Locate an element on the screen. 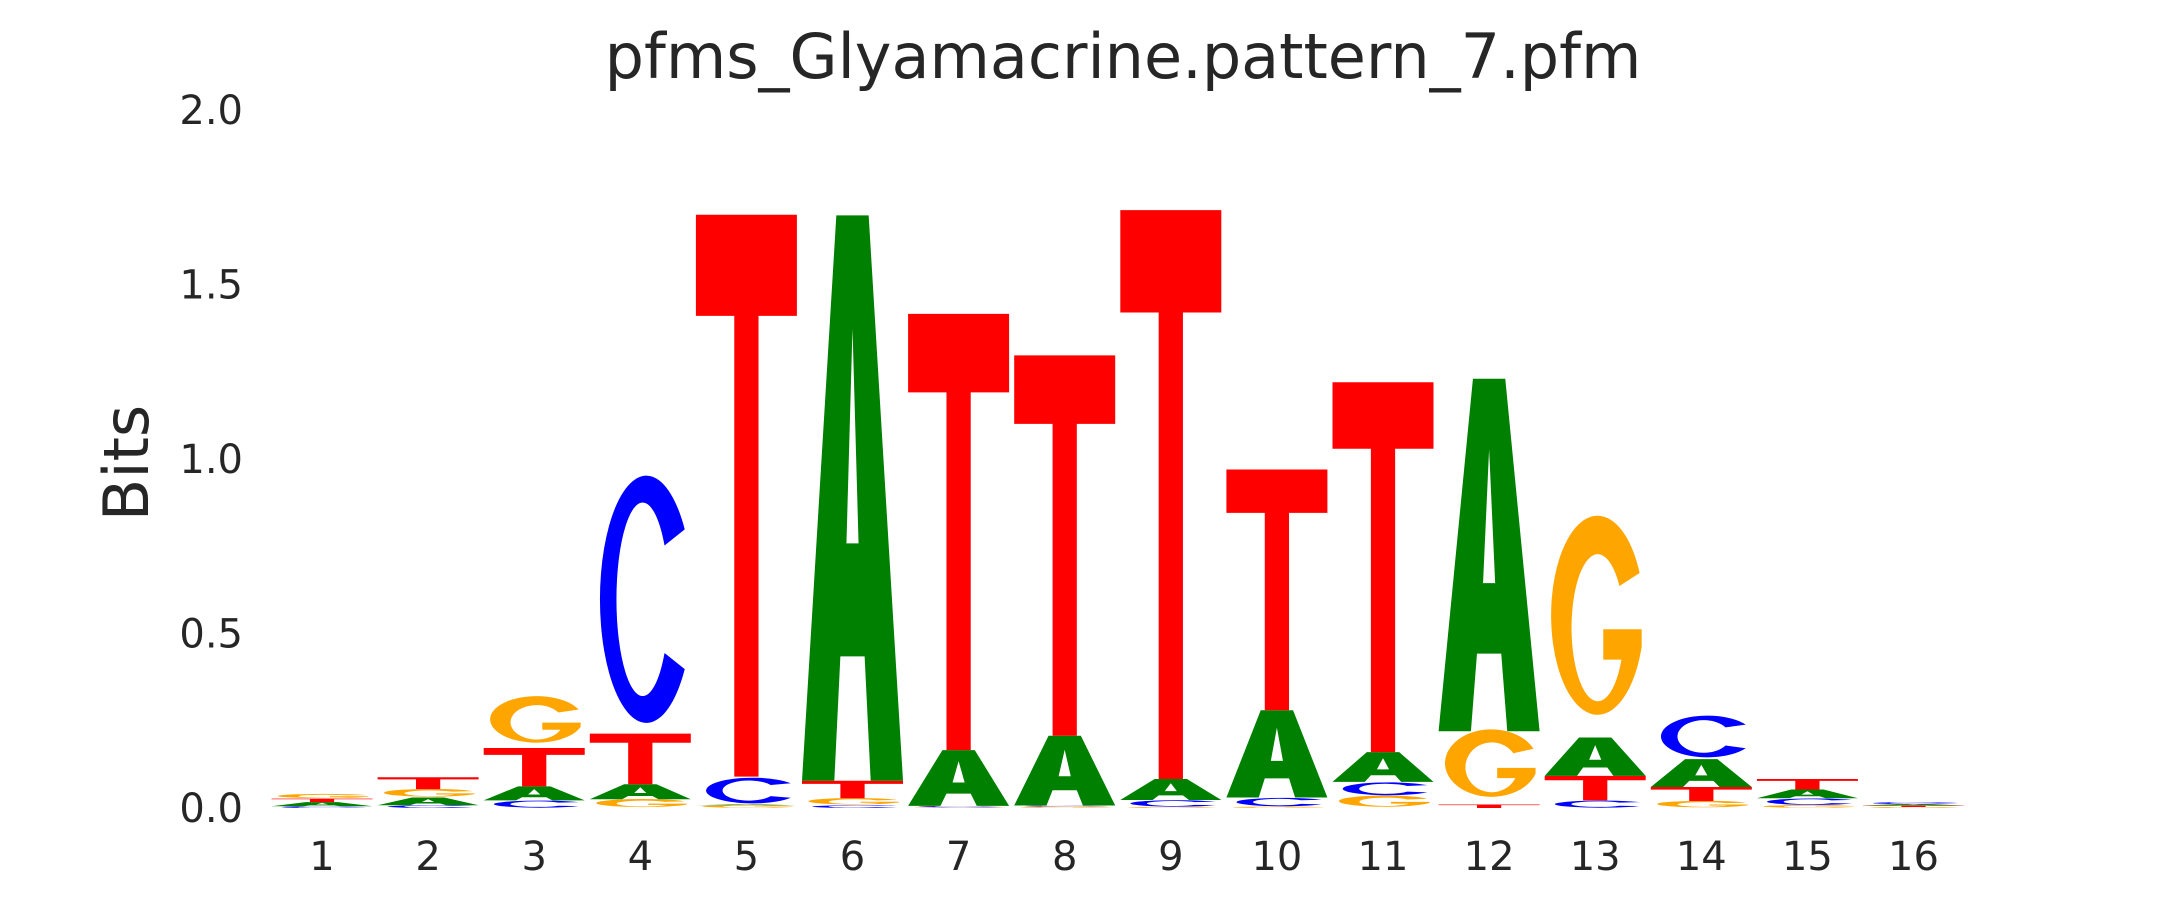 Image resolution: width=2160 pixels, height=900 pixels. y-axis-ticks: 0.0 0.5 1.0 1.5 2.0 is located at coordinates (211, 460).